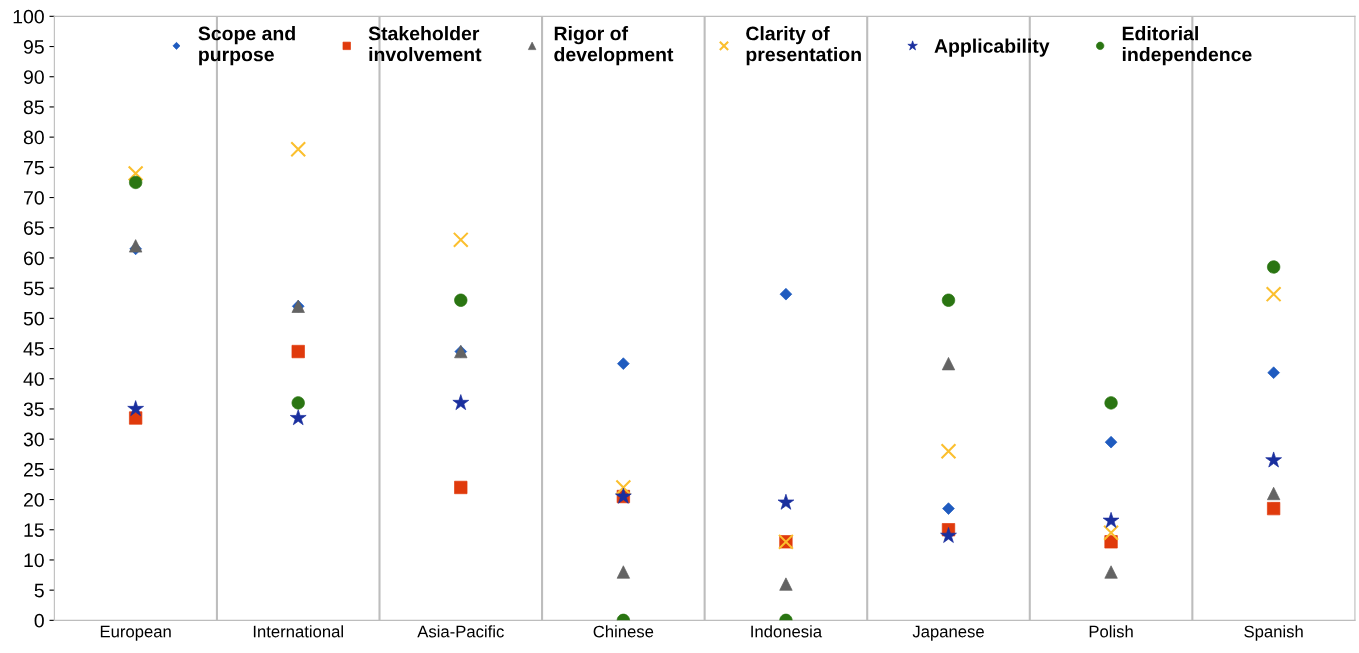 Image resolution: width=1359 pixels, height=653 pixels. I want to click on legend-label: Rigor of development, so click(614, 46).